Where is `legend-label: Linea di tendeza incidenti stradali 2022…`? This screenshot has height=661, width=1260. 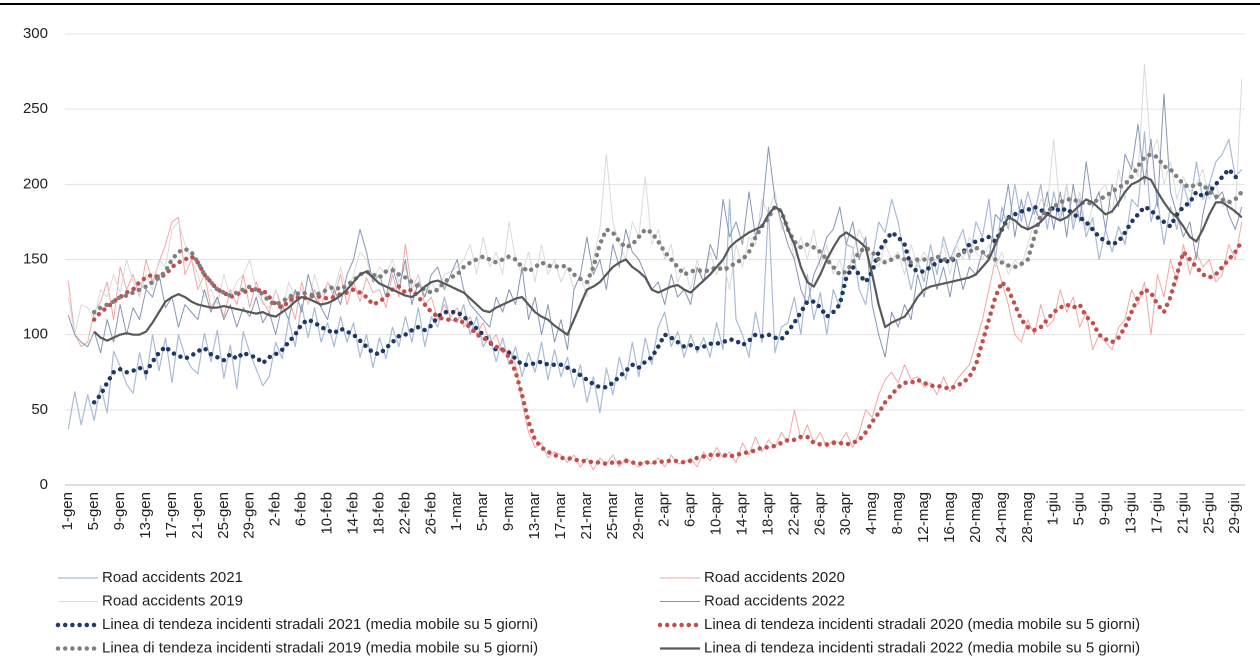
legend-label: Linea di tendeza incidenti stradali 2022… is located at coordinates (922, 647).